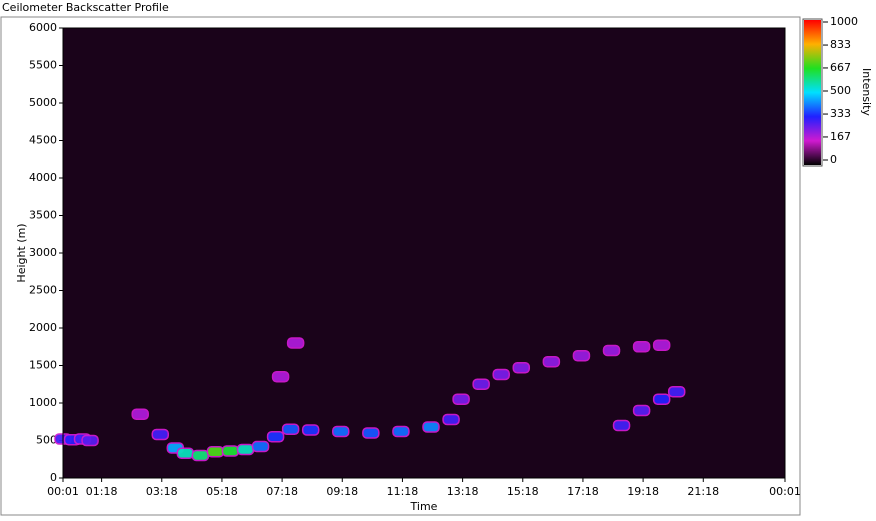  What do you see at coordinates (282, 491) in the screenshot?
I see `x-tick-label: 07:18` at bounding box center [282, 491].